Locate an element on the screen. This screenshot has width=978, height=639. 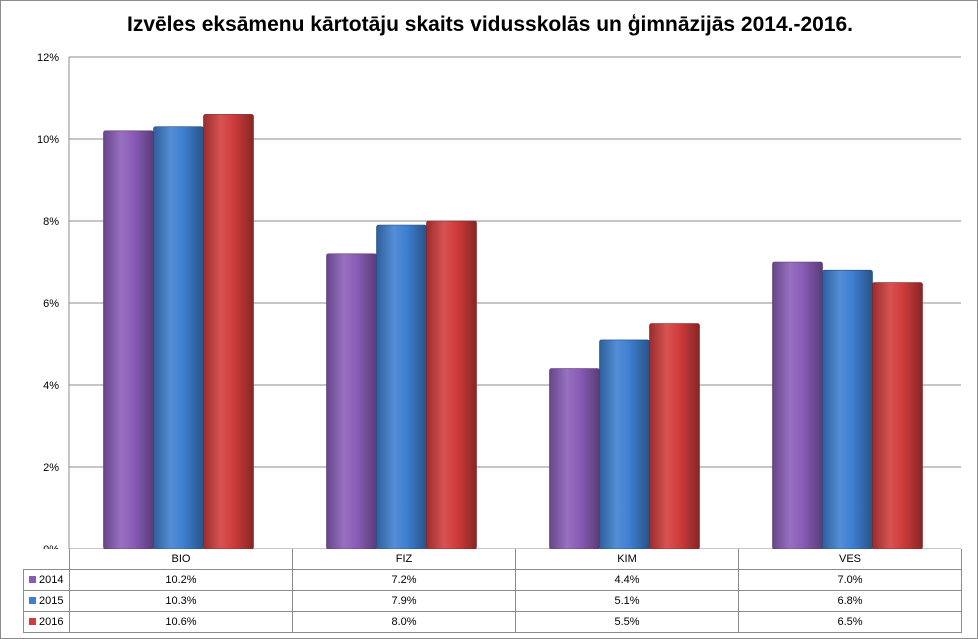
x-tick-label: VES is located at coordinates (850, 559).